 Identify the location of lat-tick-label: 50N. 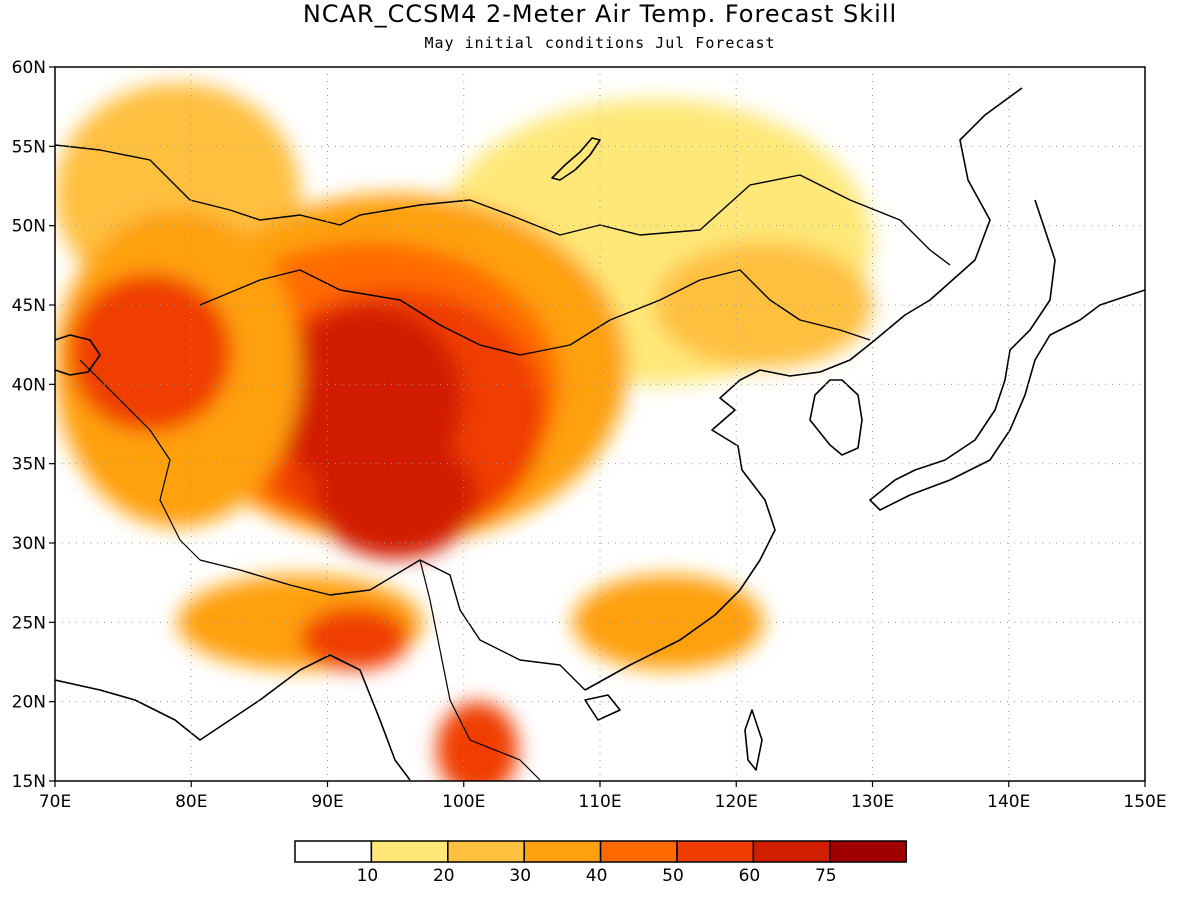
(29, 227).